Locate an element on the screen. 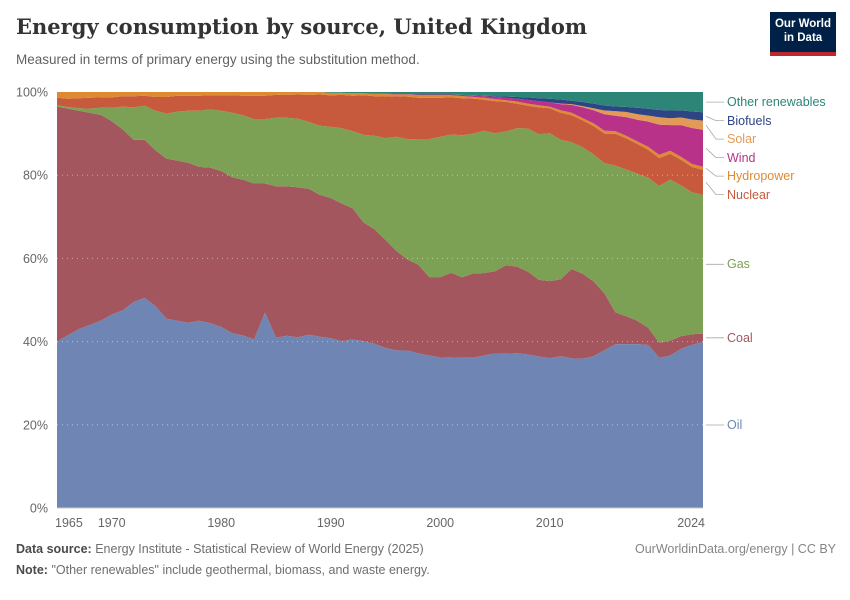 This screenshot has height=600, width=850. legend-label-nuclear: Nuclear is located at coordinates (749, 194).